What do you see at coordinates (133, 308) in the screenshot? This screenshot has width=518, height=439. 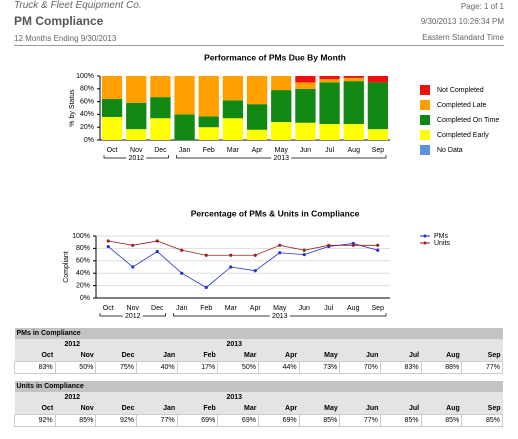 I see `x-tick-label: Nov` at bounding box center [133, 308].